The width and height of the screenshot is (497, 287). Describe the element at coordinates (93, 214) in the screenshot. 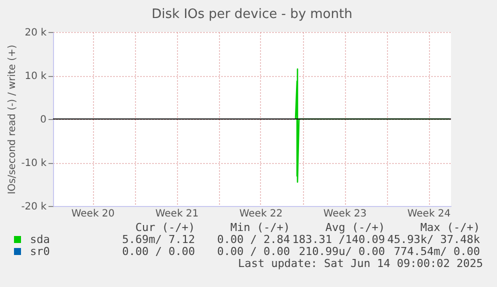

I see `x-tick-label: Week 20` at that location.